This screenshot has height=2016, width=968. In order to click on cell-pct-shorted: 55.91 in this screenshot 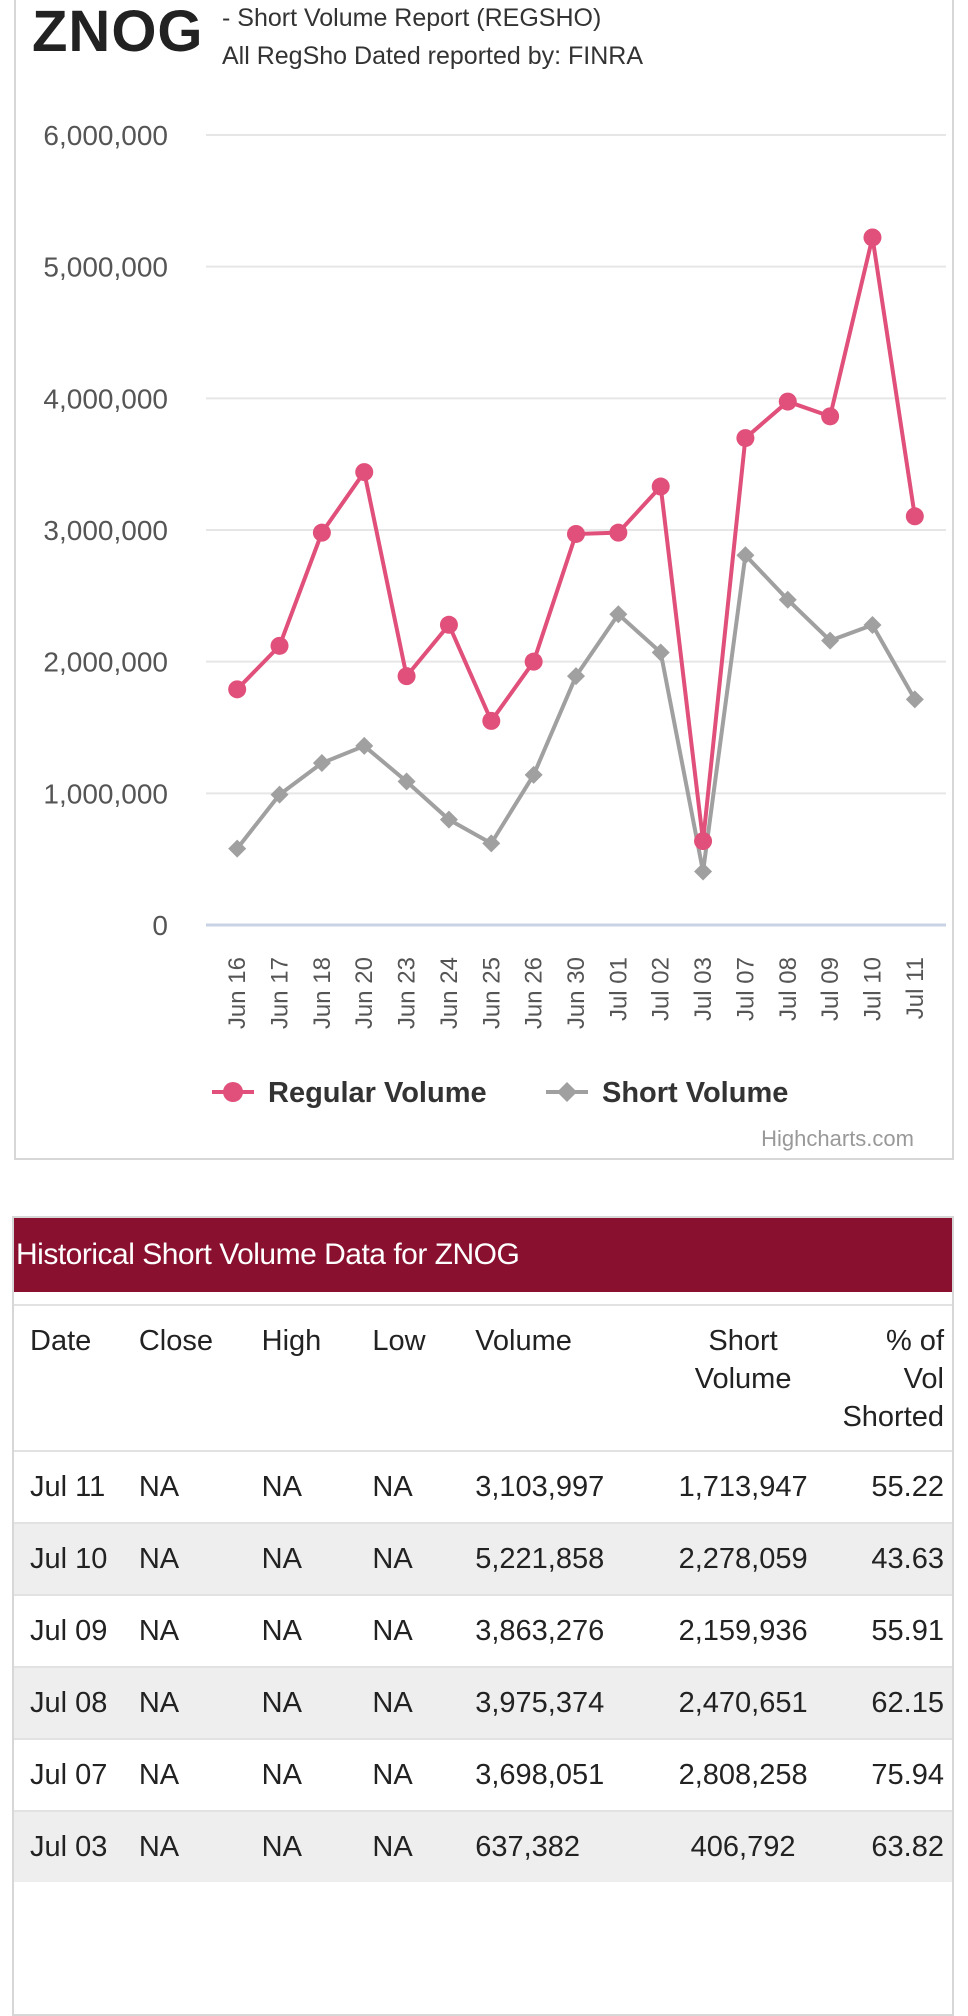, I will do `click(907, 1631)`.